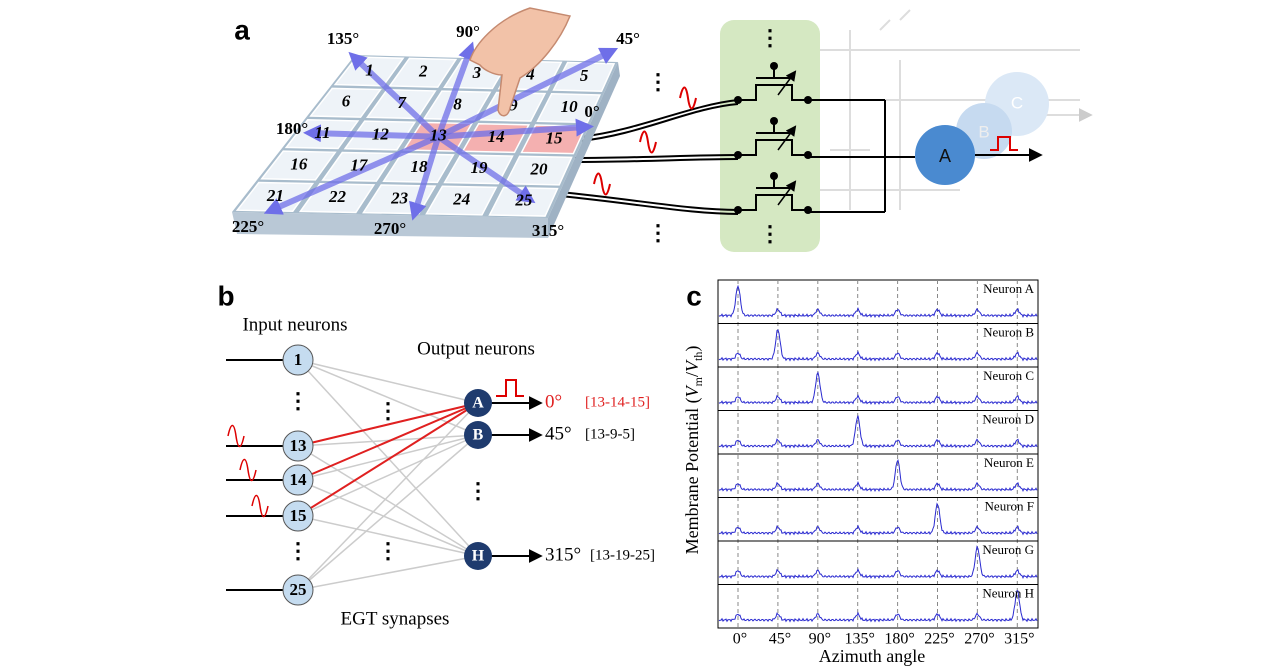 This screenshot has width=1280, height=668. I want to click on angle-label: 0°, so click(591, 111).